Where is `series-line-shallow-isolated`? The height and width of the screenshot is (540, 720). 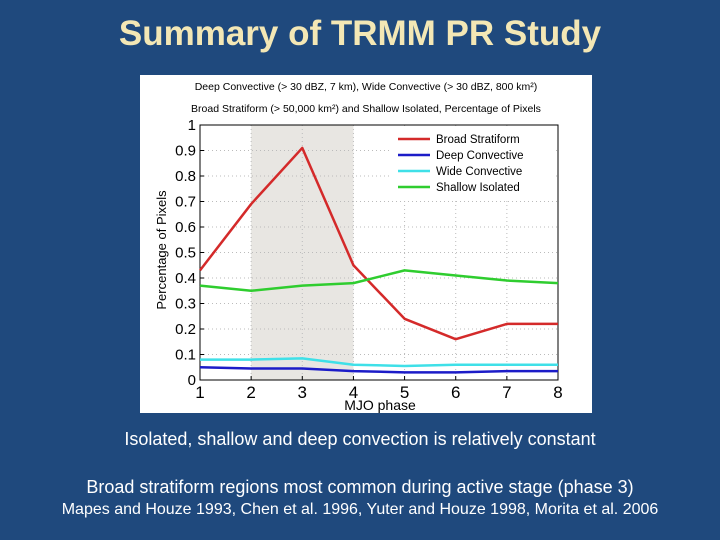
series-line-shallow-isolated is located at coordinates (379, 280).